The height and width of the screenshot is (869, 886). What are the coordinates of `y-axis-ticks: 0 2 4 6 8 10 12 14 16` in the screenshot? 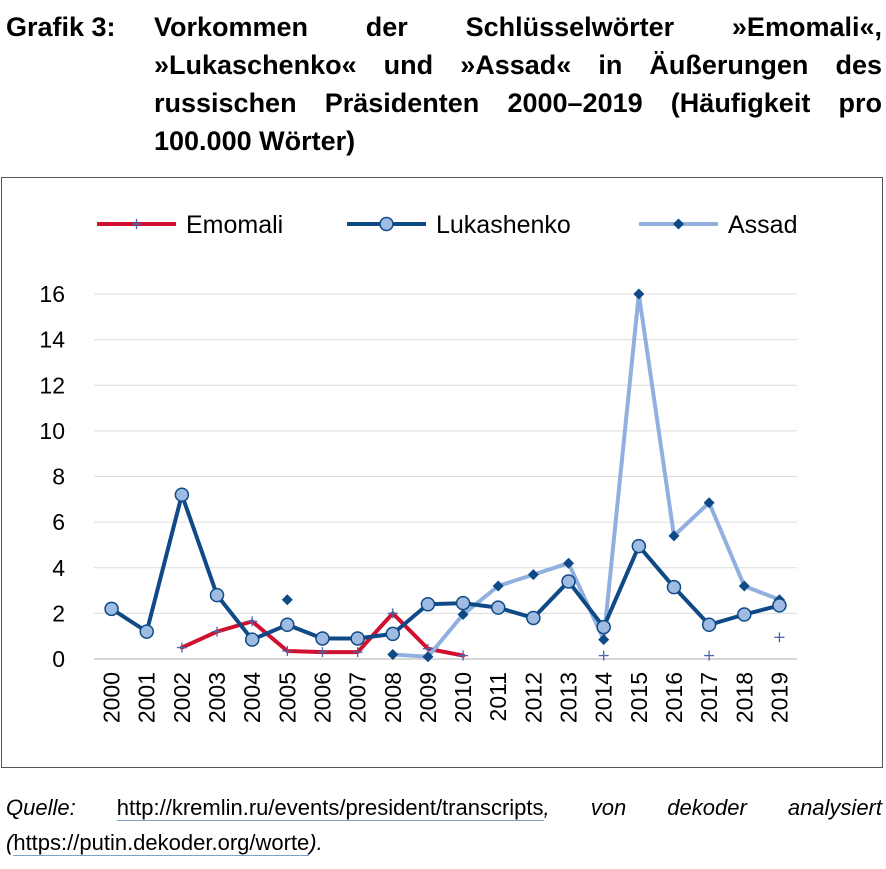 It's located at (52, 476).